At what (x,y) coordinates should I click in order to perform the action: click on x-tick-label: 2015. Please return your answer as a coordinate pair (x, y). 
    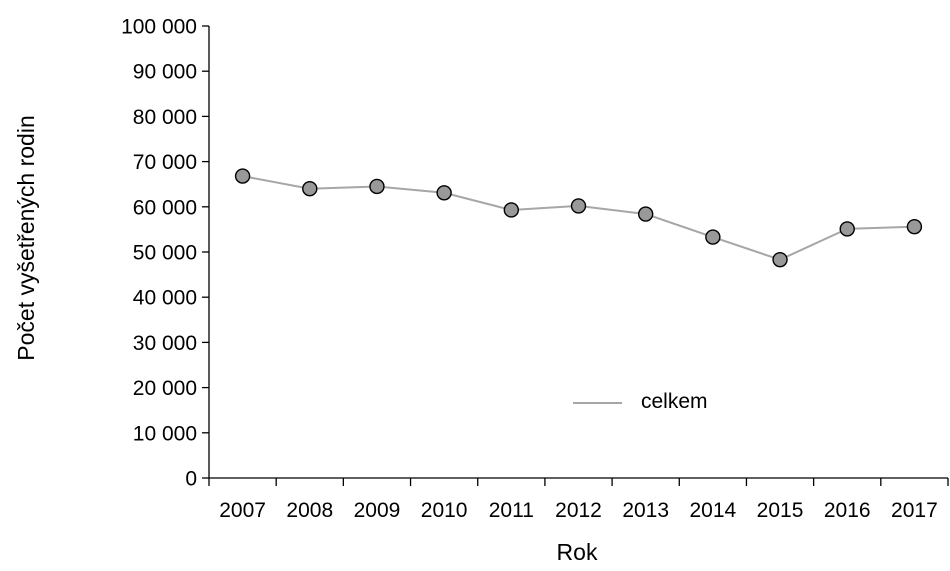
    Looking at the image, I should click on (780, 510).